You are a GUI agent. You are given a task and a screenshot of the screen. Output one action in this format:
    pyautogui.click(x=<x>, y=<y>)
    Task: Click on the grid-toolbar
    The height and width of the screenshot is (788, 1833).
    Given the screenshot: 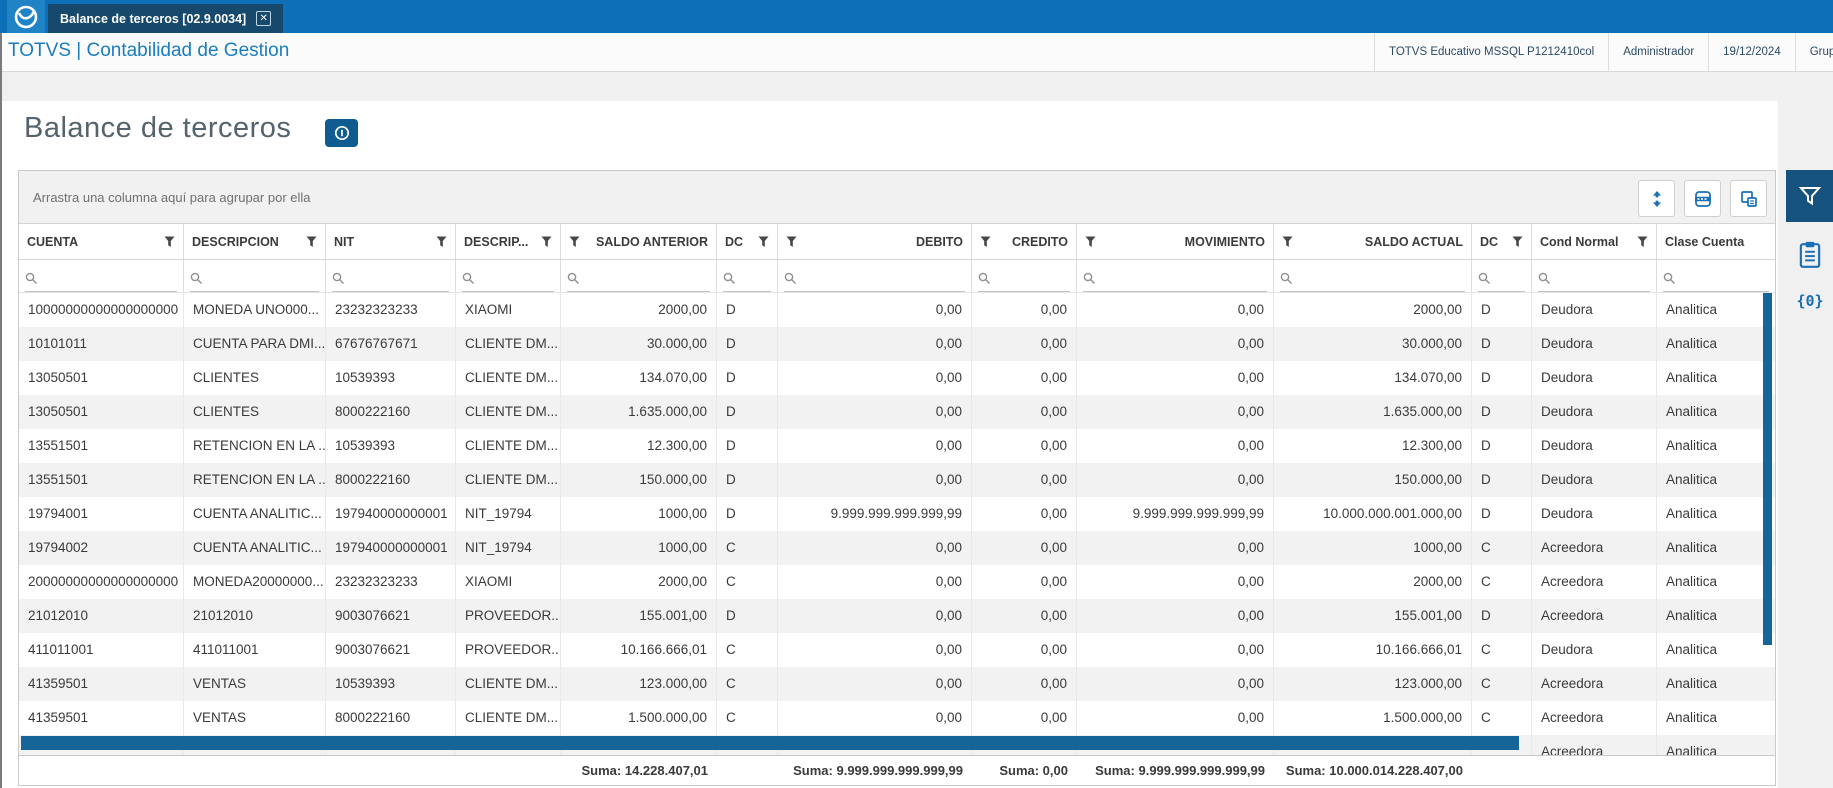 What is the action you would take?
    pyautogui.click(x=1702, y=198)
    